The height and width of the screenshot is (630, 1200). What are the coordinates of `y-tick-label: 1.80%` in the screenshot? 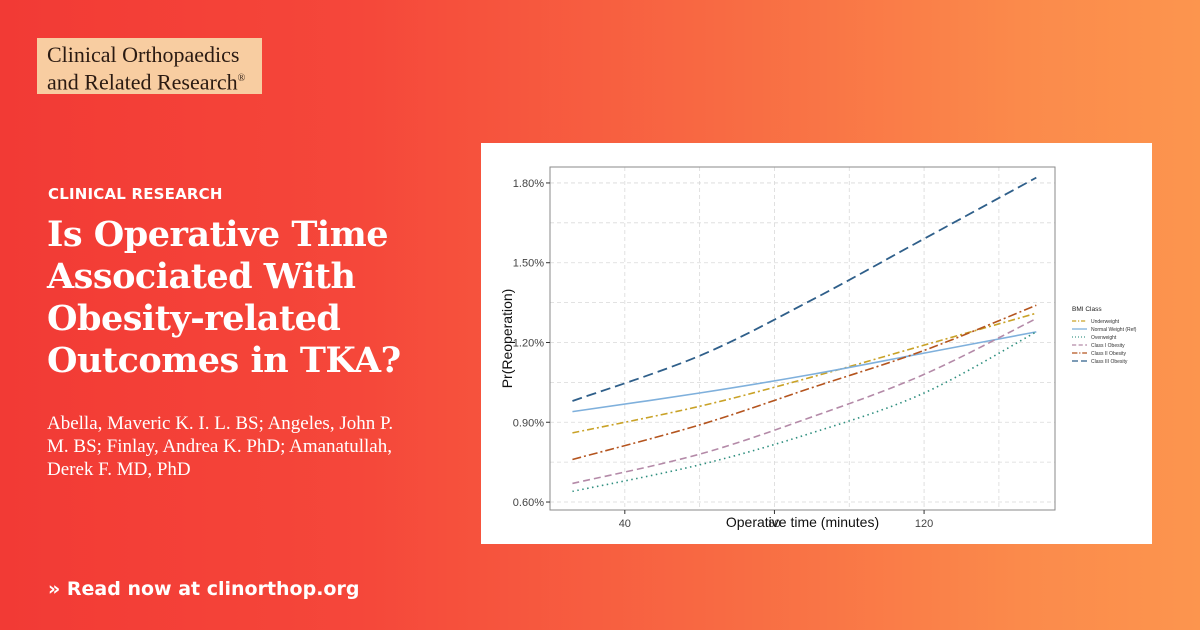 It's located at (528, 184).